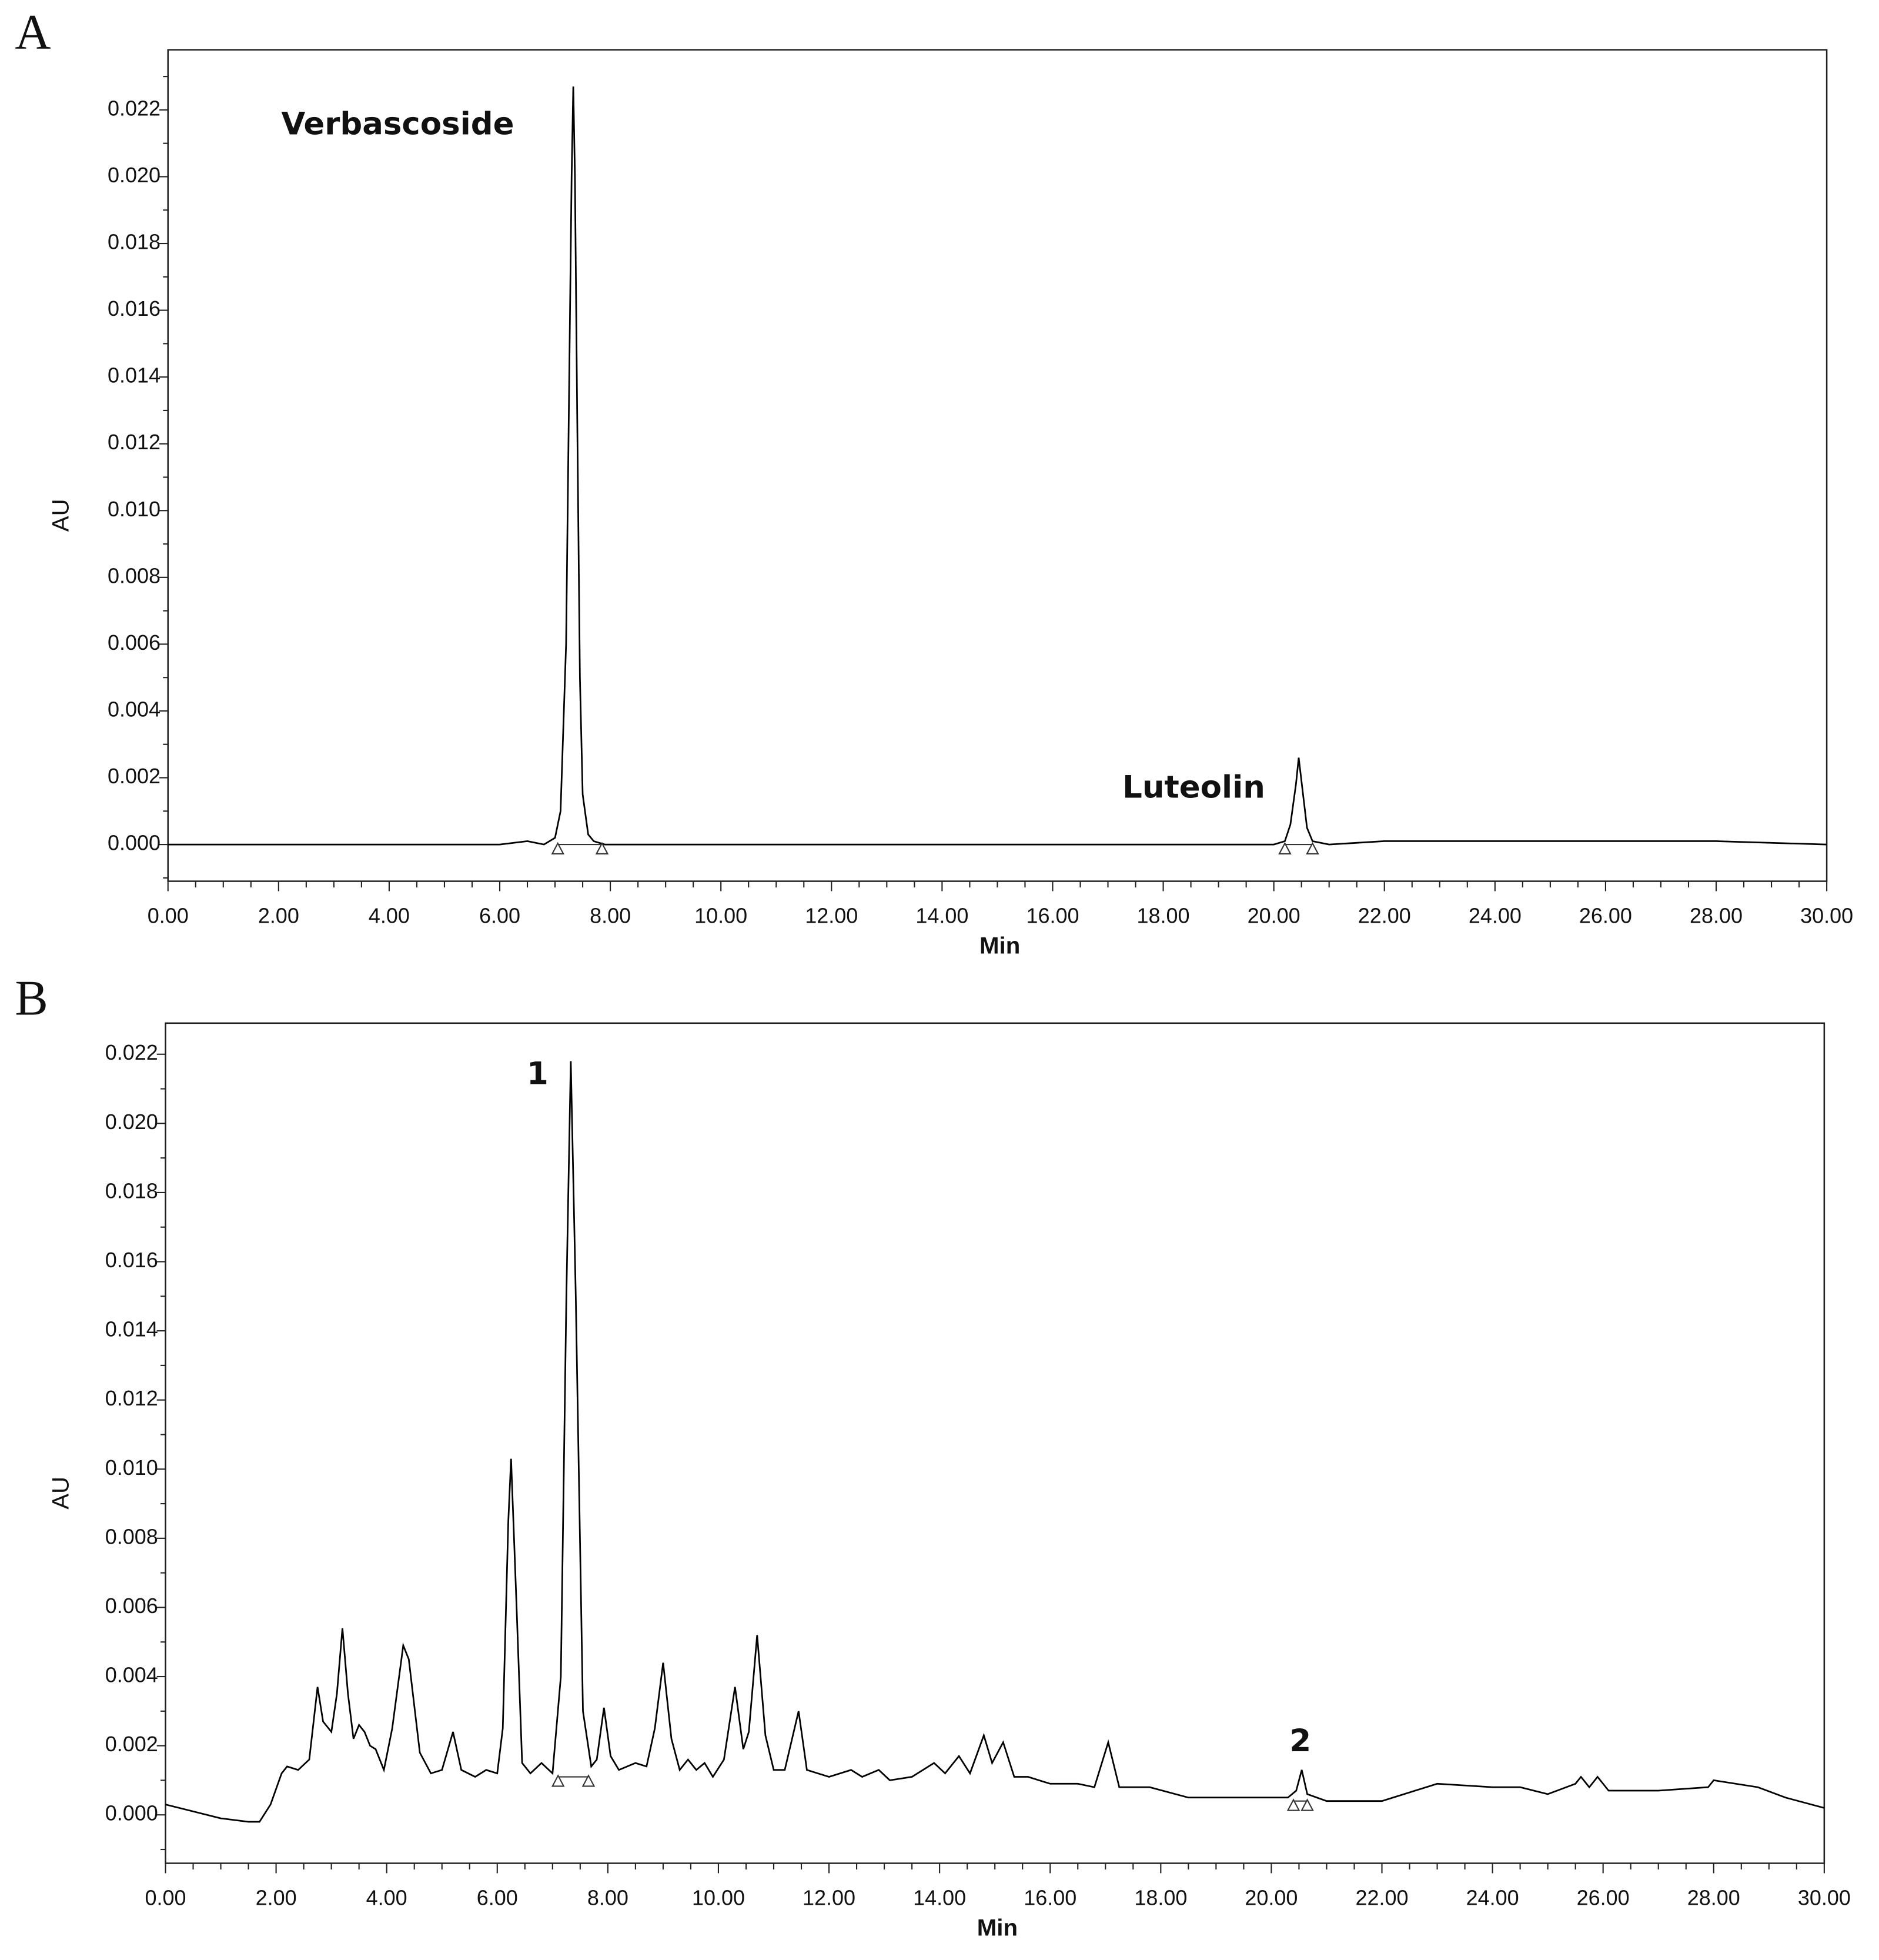  What do you see at coordinates (538, 1073) in the screenshot?
I see `peak-annotation: 1` at bounding box center [538, 1073].